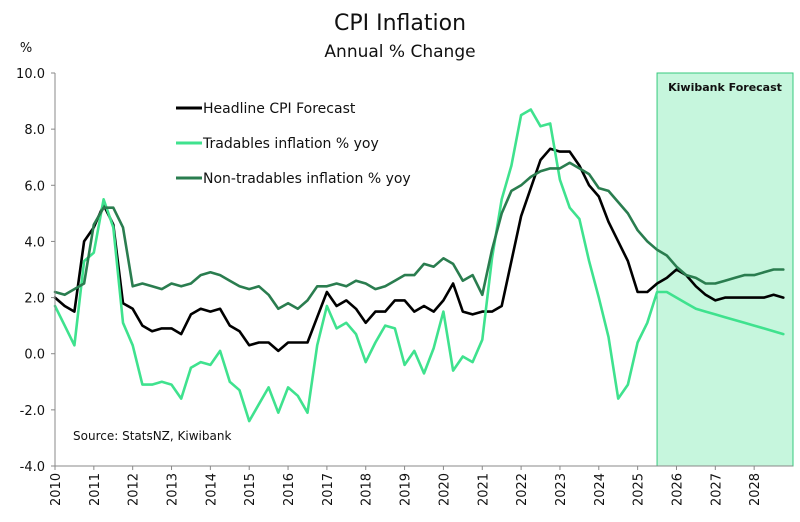  Describe the element at coordinates (600, 489) in the screenshot. I see `x-tick-label: 2024` at that location.